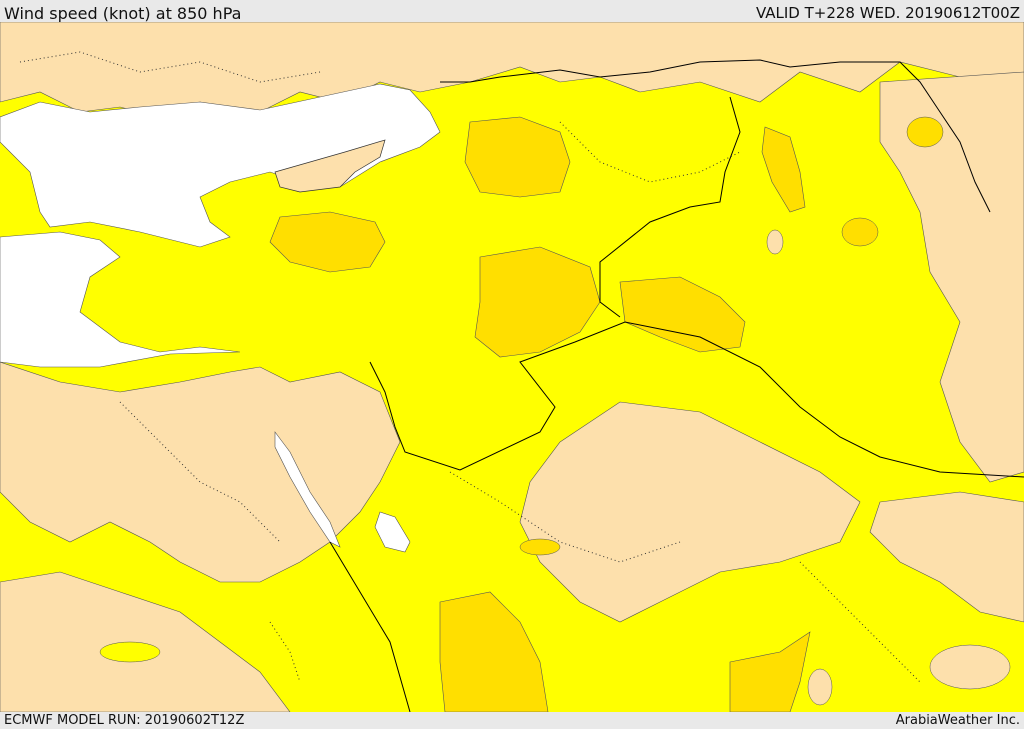  What do you see at coordinates (307, 489) in the screenshot?
I see `sea-gulf-suez` at bounding box center [307, 489].